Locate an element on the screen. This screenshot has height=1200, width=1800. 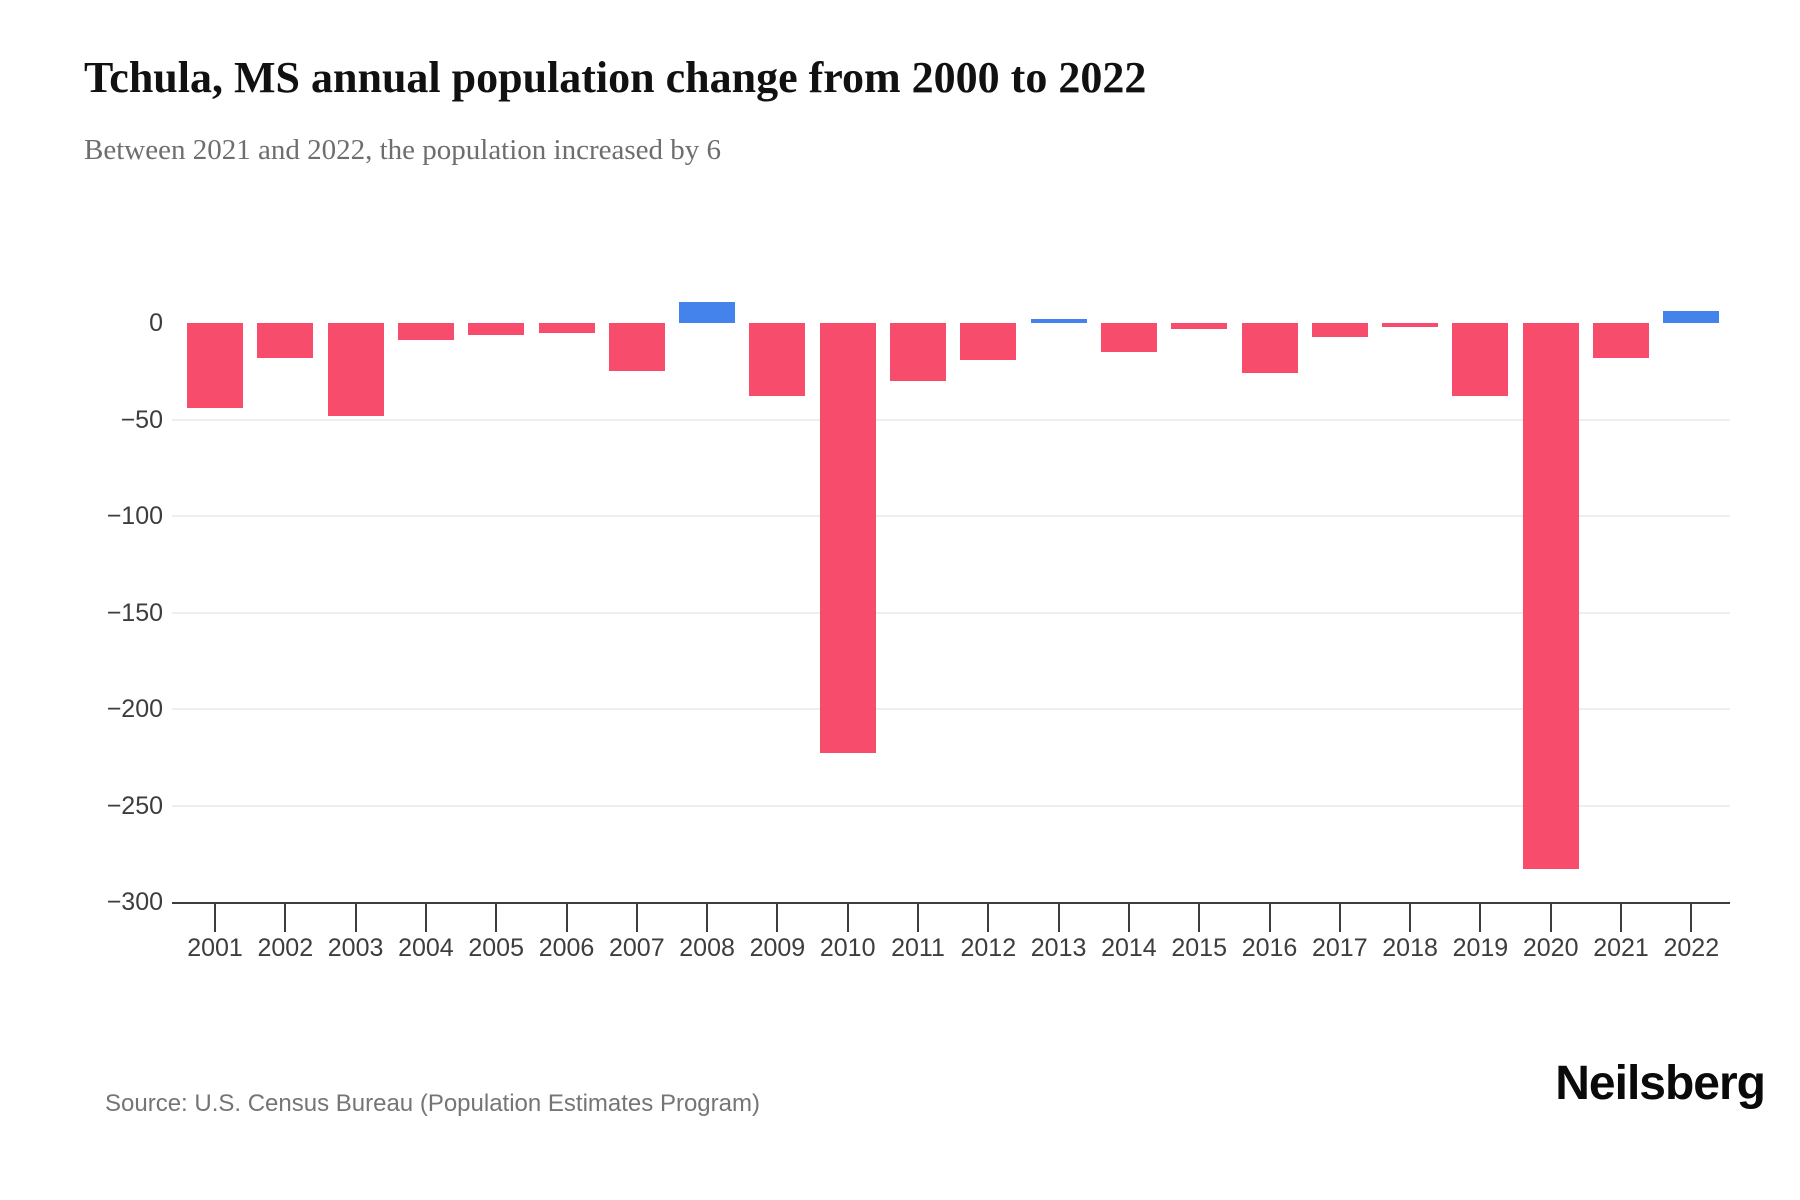
y-axis-tick-label: 0 is located at coordinates (156, 323).